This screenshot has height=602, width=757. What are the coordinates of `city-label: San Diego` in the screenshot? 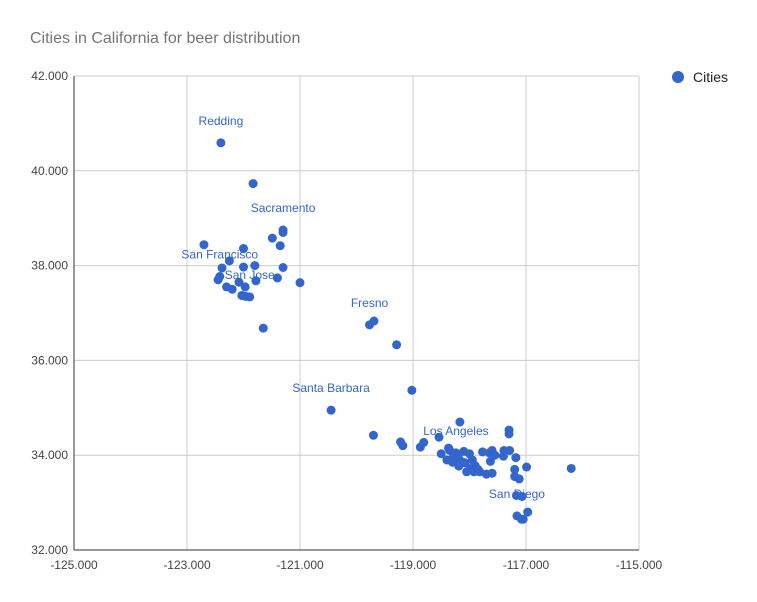 It's located at (517, 494).